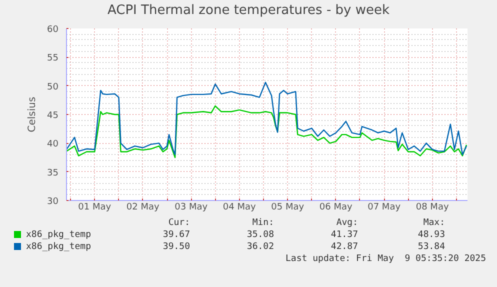 Image resolution: width=497 pixels, height=287 pixels. Describe the element at coordinates (239, 207) in the screenshot. I see `x-tick-label: 04 May` at that location.